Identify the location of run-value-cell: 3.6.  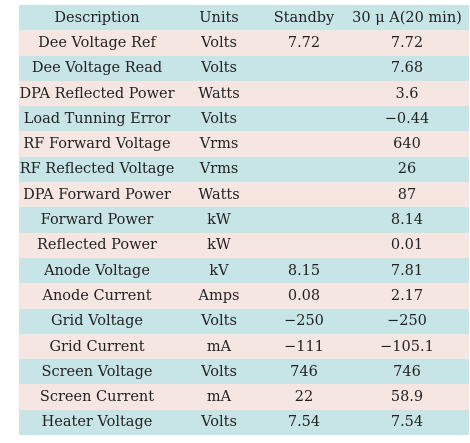
(407, 93).